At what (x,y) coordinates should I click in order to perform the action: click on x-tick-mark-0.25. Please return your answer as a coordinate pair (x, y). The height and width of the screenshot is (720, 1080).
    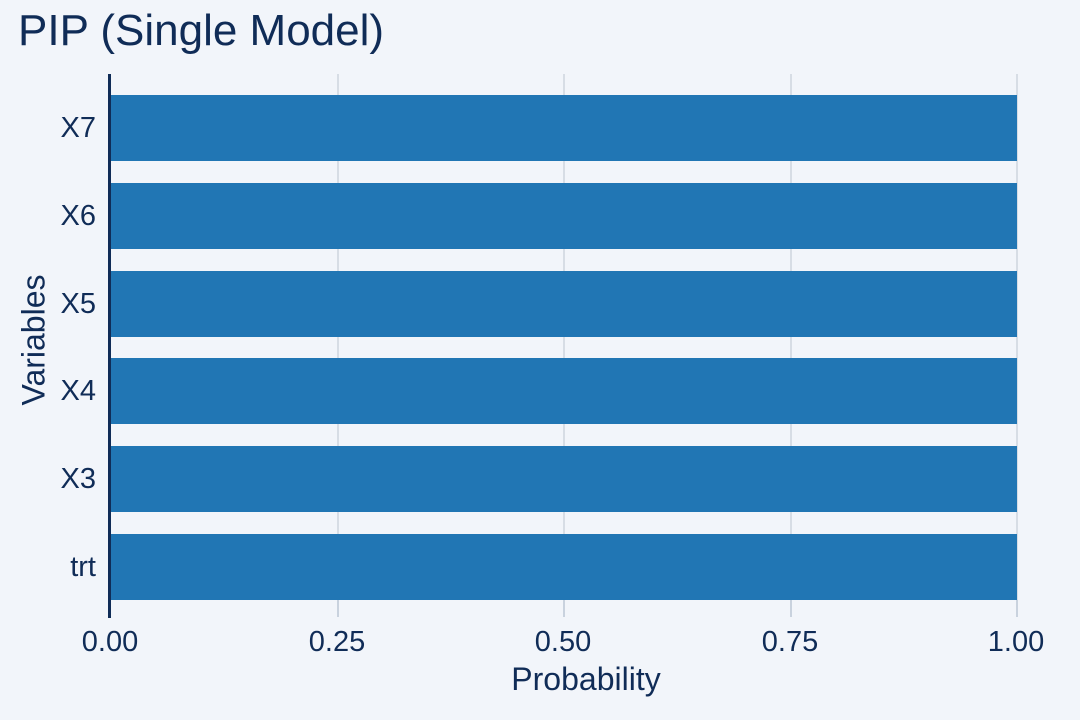
    Looking at the image, I should click on (338, 608).